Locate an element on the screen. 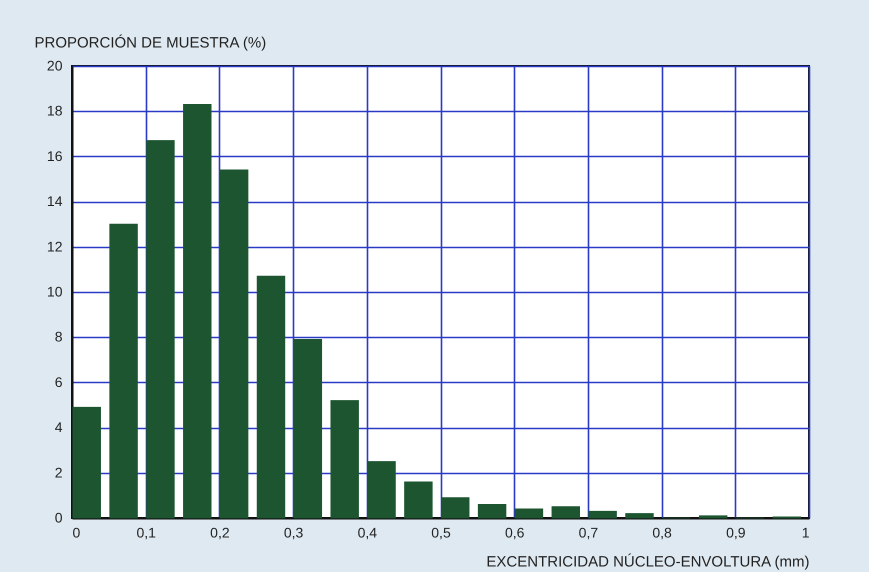 The image size is (869, 572). x-tick-label: 0,7 is located at coordinates (588, 532).